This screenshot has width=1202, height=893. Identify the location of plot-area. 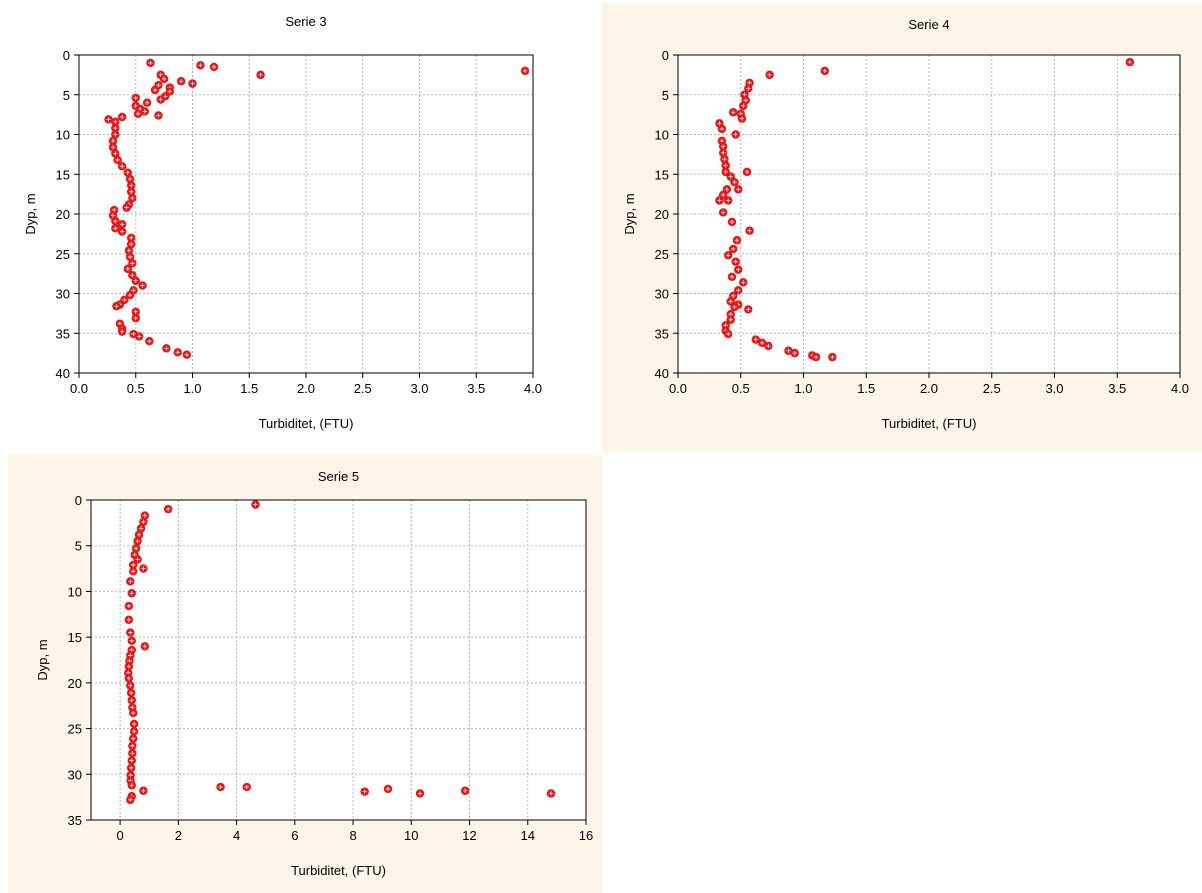
(338, 660).